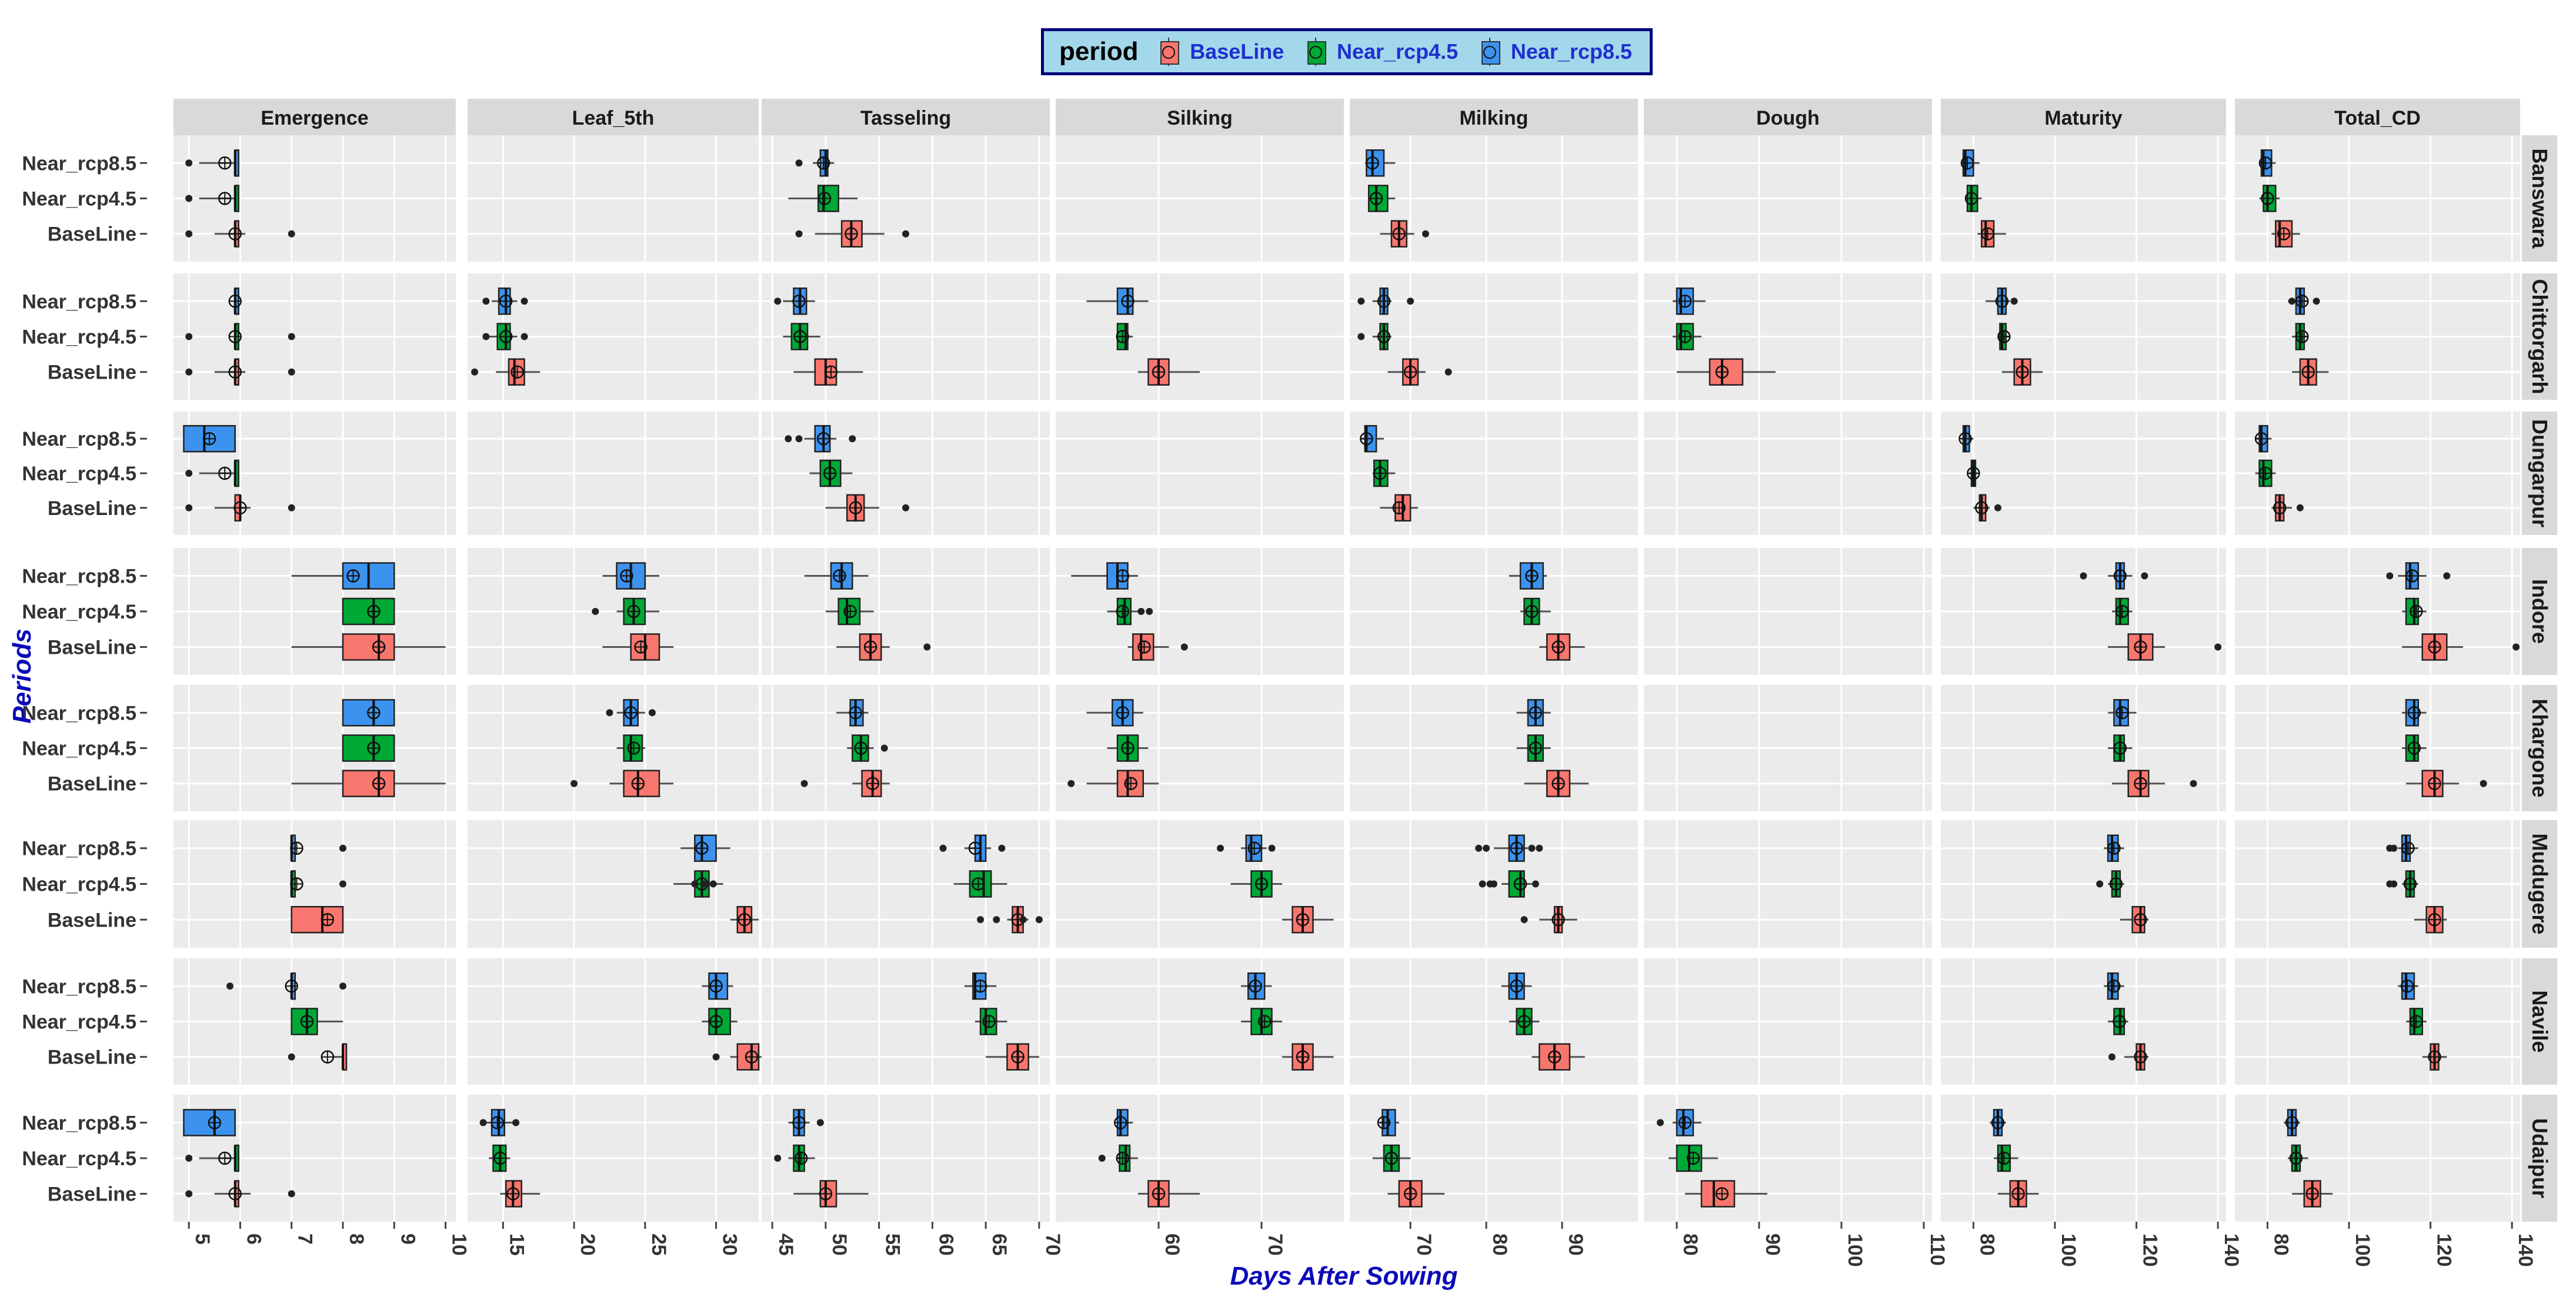  I want to click on box-mudugere-emergence-baseline, so click(317, 920).